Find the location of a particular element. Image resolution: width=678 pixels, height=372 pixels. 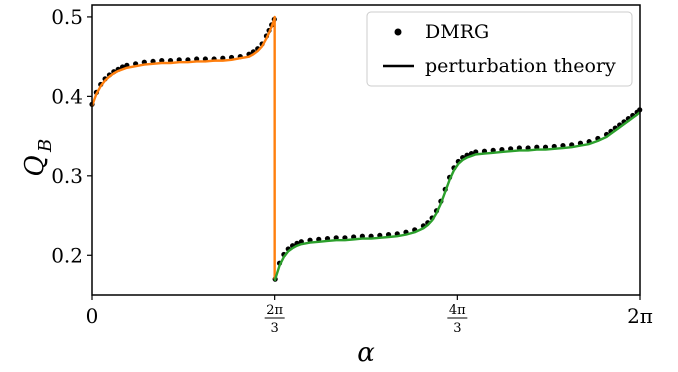

x-tick-label-den-1: 3 is located at coordinates (275, 328).